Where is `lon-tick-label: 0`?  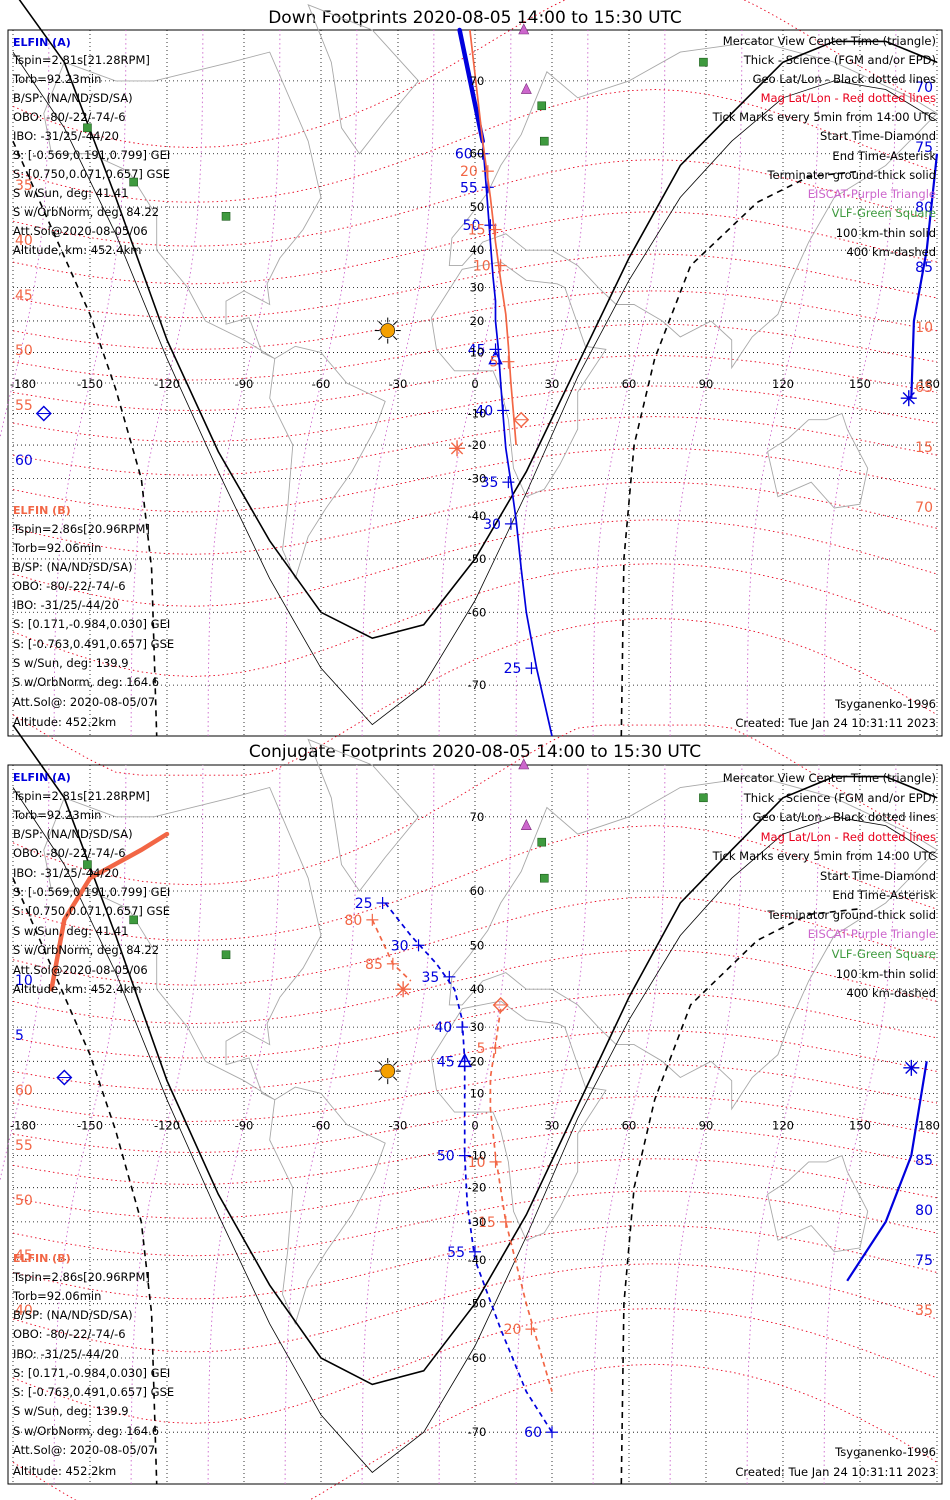
lon-tick-label: 0 is located at coordinates (474, 384).